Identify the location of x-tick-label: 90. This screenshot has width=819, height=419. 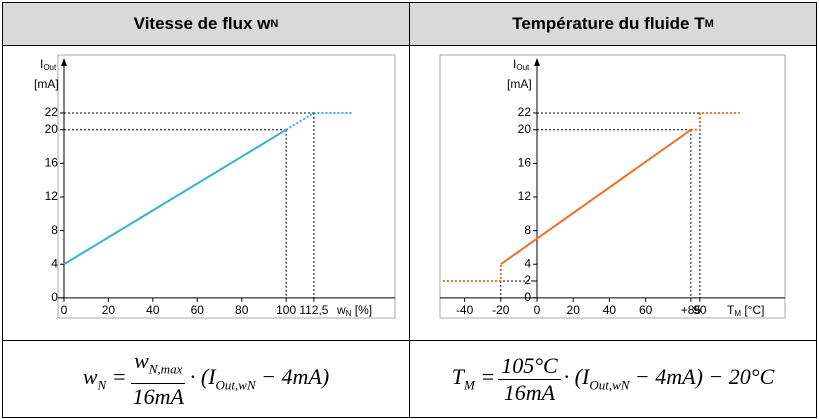
(700, 310).